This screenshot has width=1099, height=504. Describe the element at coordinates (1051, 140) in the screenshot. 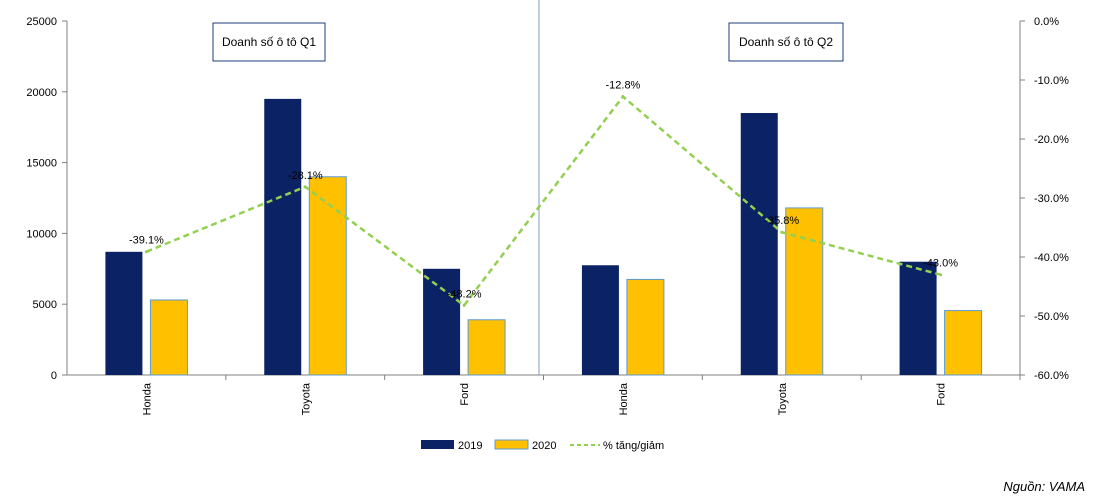

I see `right-tick-label: -20.0%` at that location.